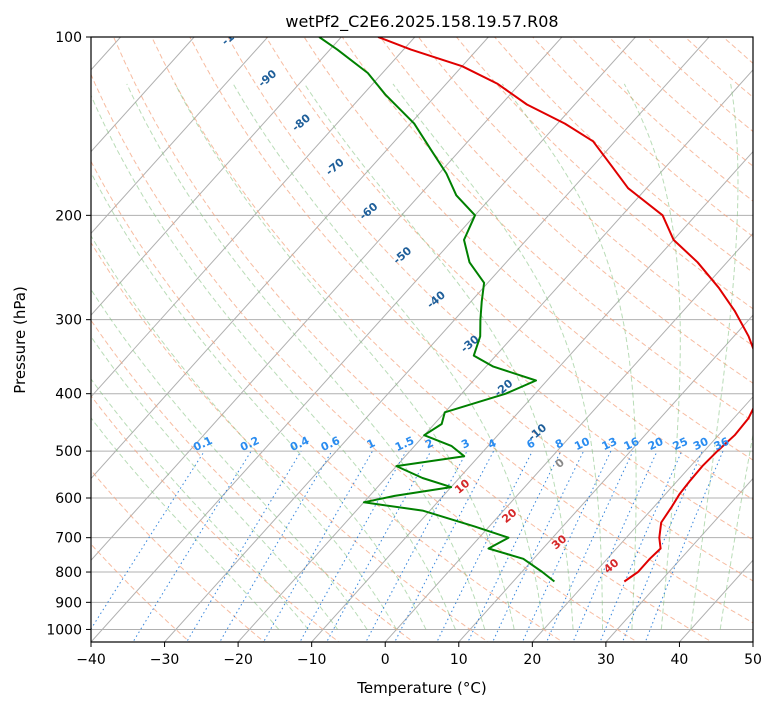  Describe the element at coordinates (421, 22) in the screenshot. I see `chart-title: wetPf2_C2E6.2025.158.19.57.R08` at that location.